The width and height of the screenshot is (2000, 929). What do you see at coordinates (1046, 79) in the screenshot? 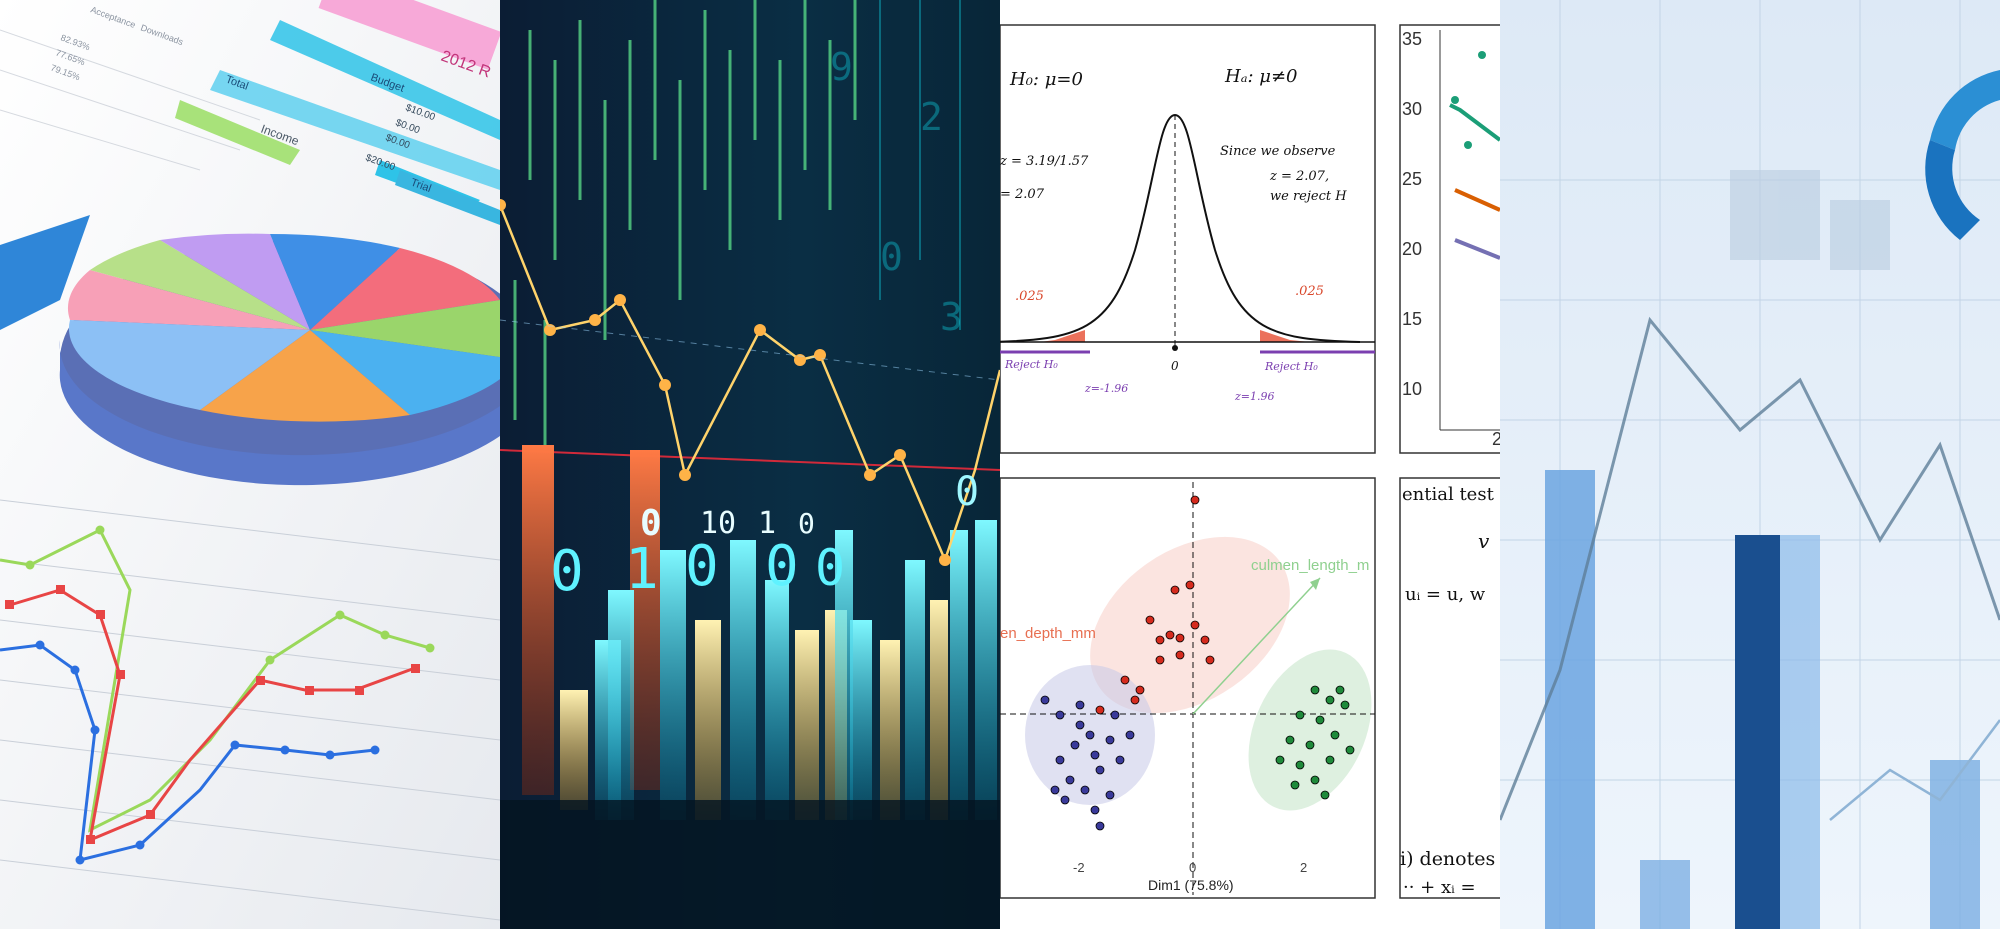
I see `null-hypothesis: H₀: μ=0` at bounding box center [1046, 79].